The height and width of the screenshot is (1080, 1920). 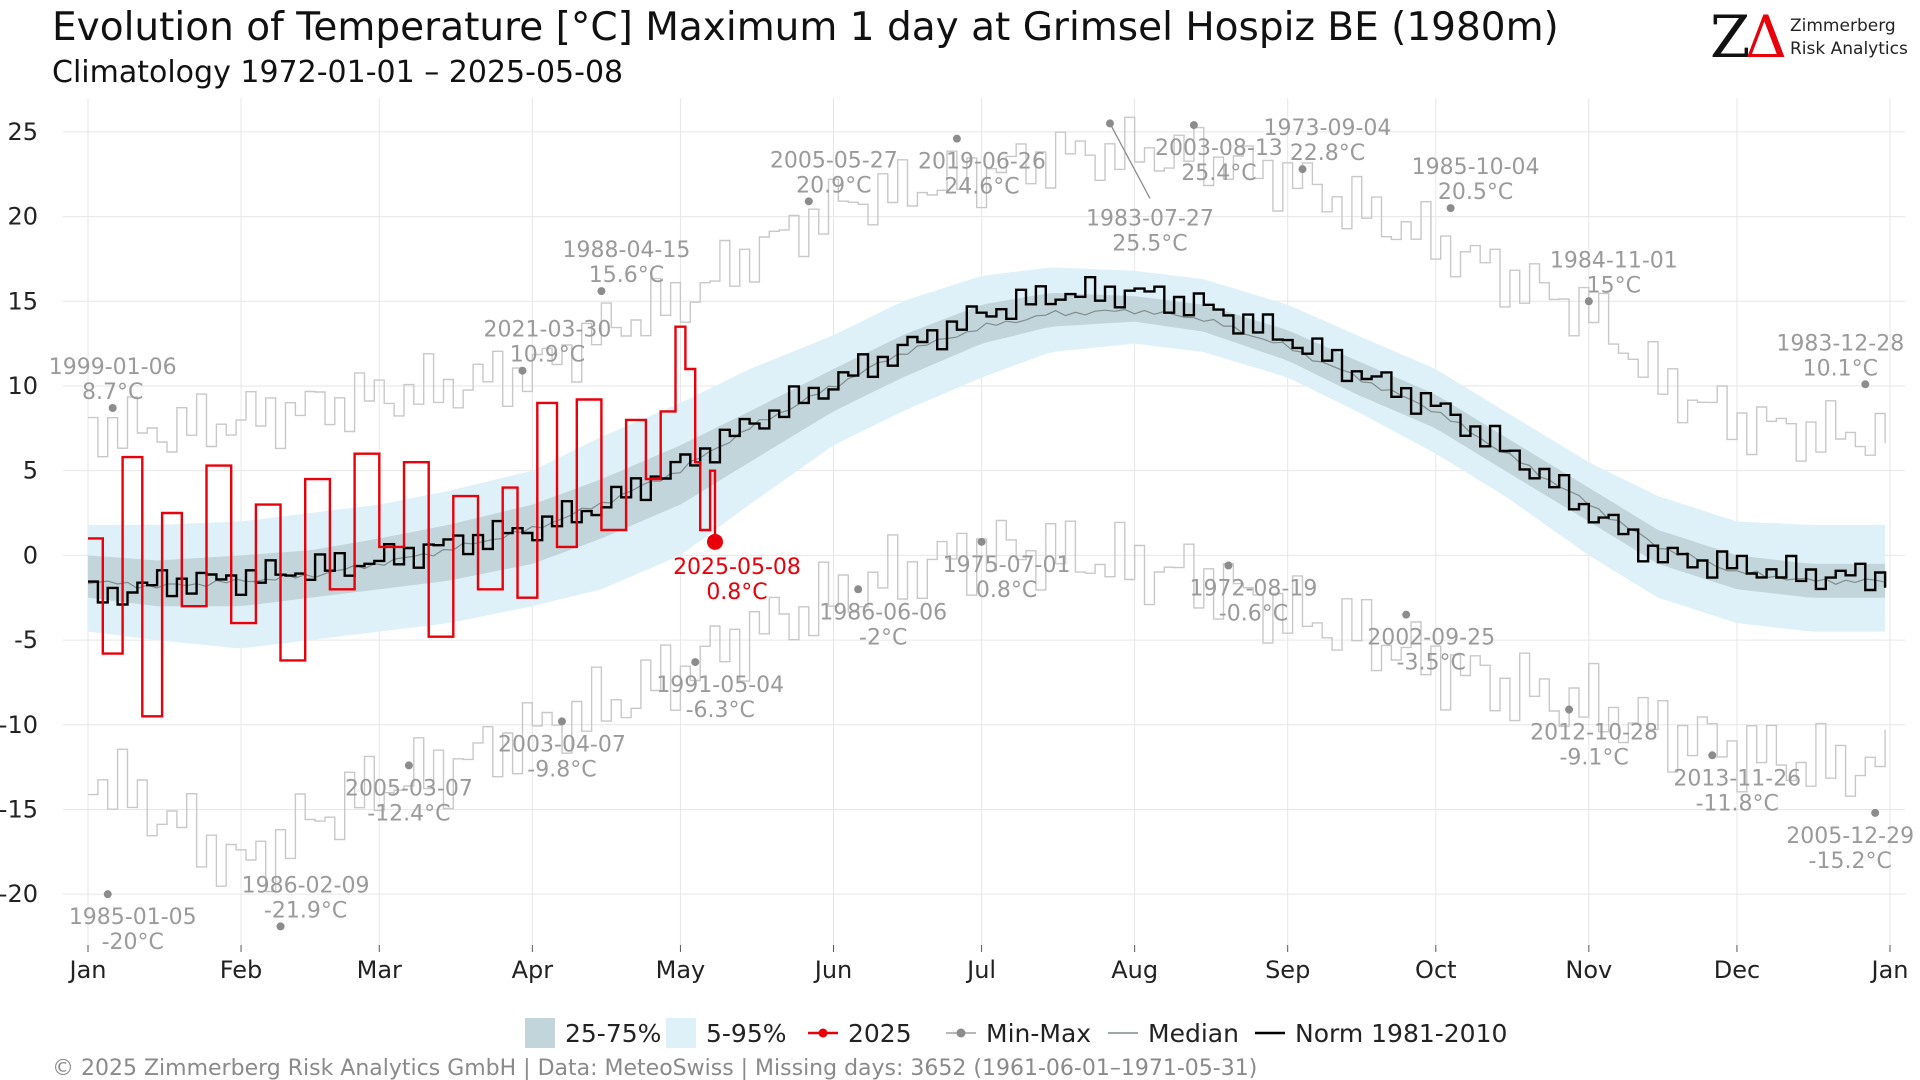 I want to click on record-date-label: 2019-06-26, so click(x=982, y=162).